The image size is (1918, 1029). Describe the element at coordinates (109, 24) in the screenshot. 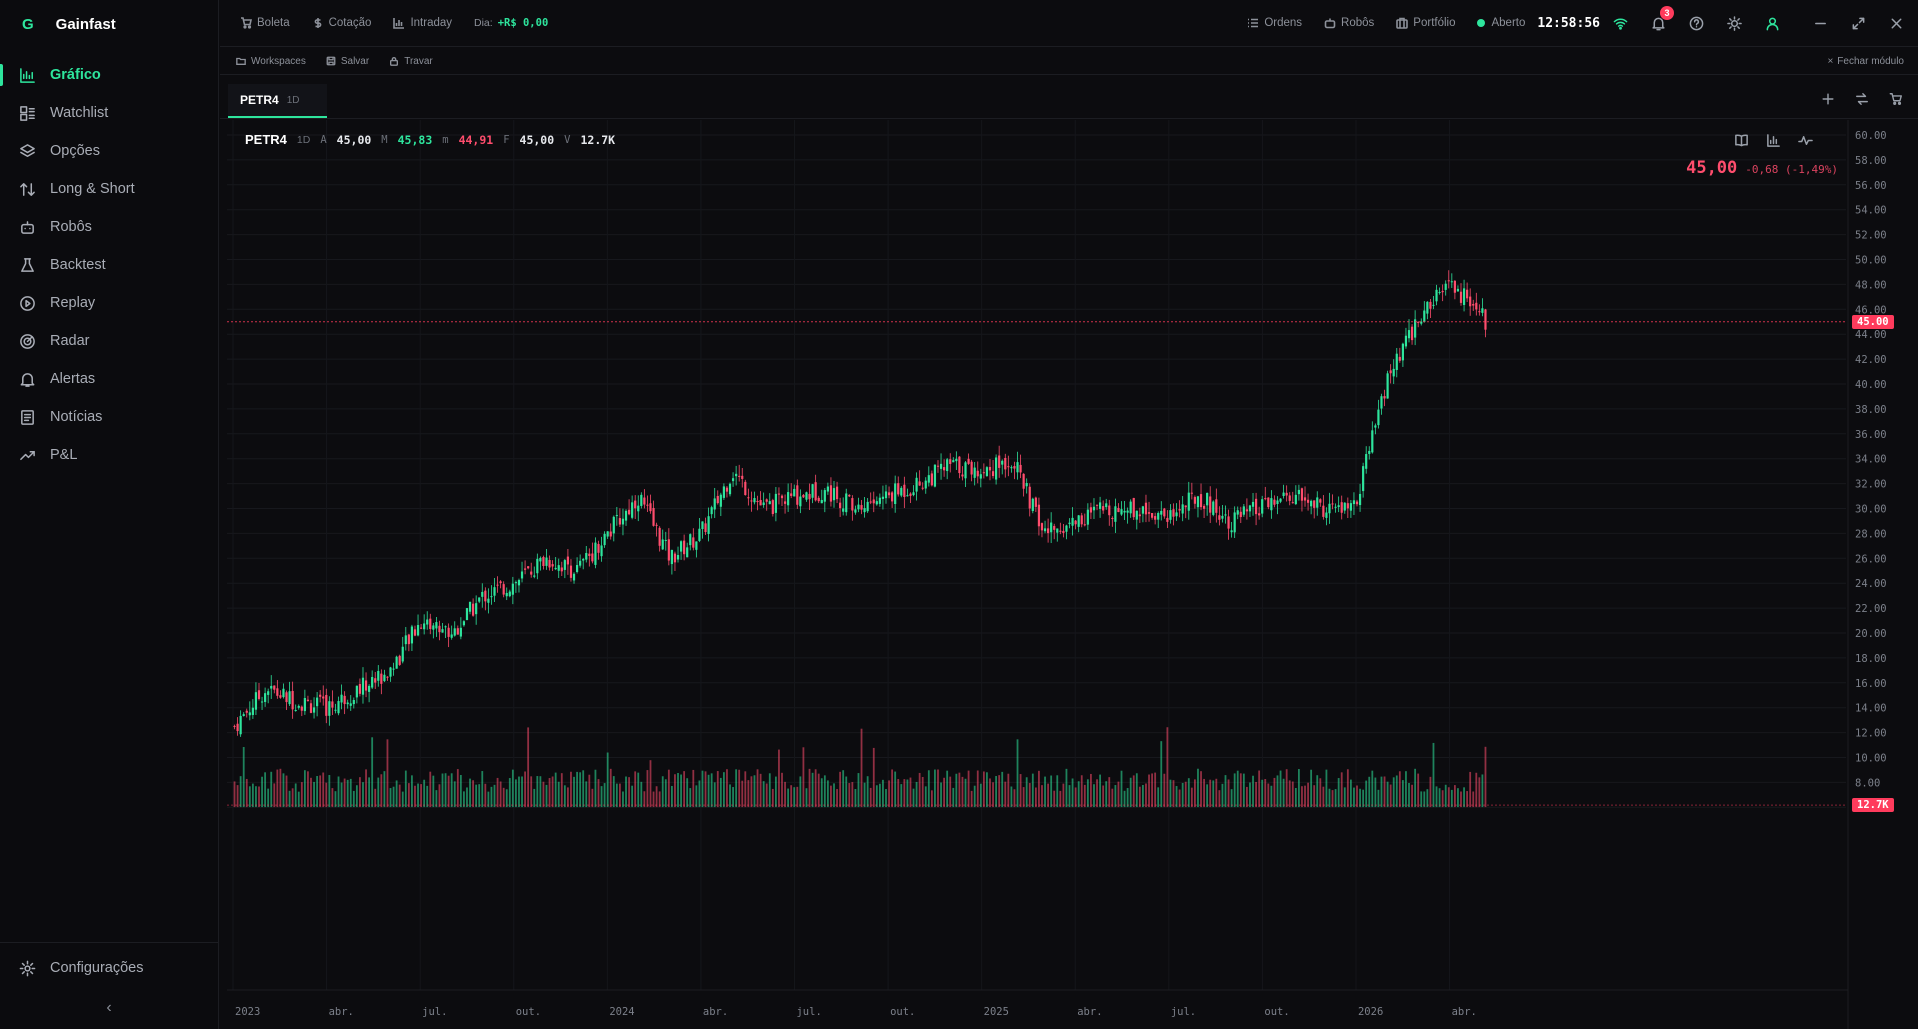

I see `brand: G Gainfast` at that location.